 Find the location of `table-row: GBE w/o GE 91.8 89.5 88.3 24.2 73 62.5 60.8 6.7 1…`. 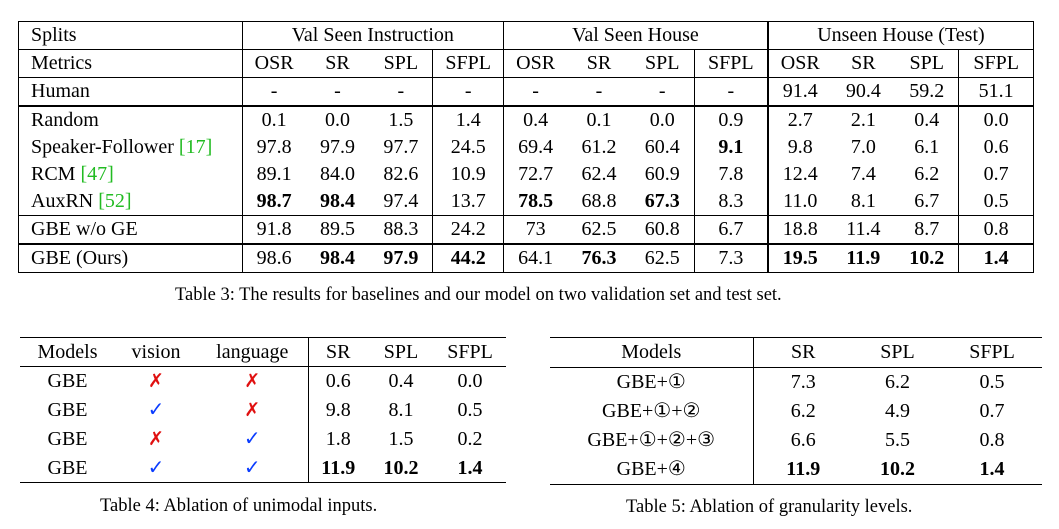

table-row: GBE w/o GE 91.8 89.5 88.3 24.2 73 62.5 60.8 6.7 1… is located at coordinates (526, 230).